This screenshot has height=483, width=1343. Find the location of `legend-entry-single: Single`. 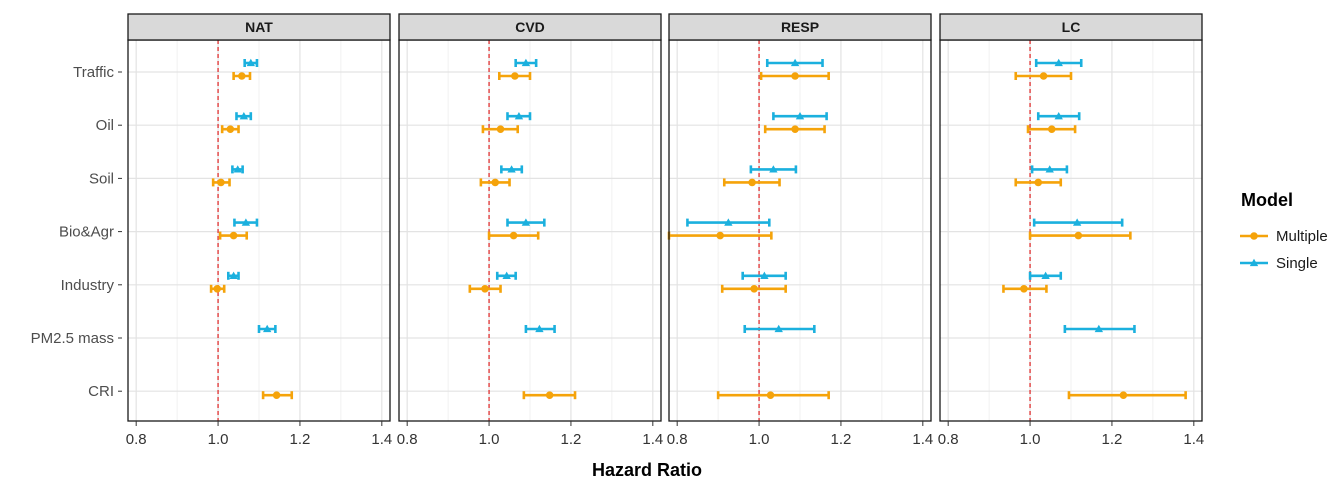

legend-entry-single: Single is located at coordinates (1279, 263).